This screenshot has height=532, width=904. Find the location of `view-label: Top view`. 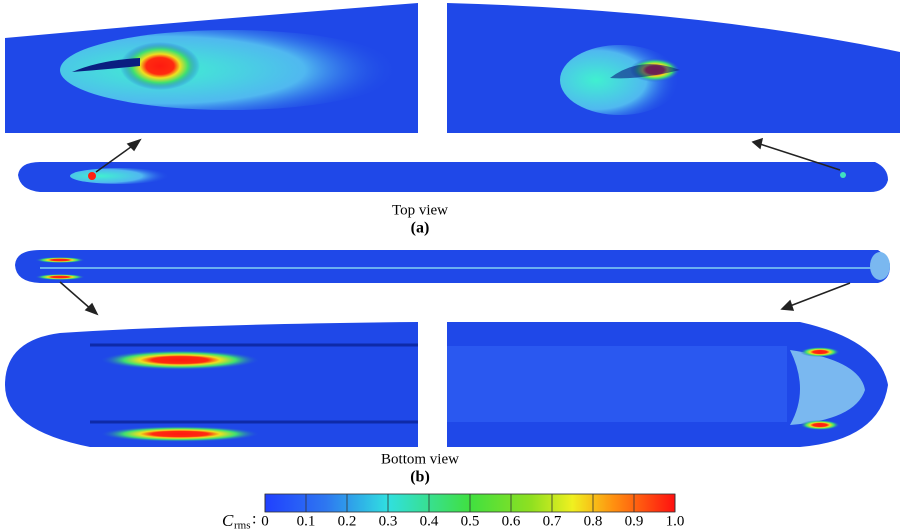

view-label: Top view is located at coordinates (420, 210).